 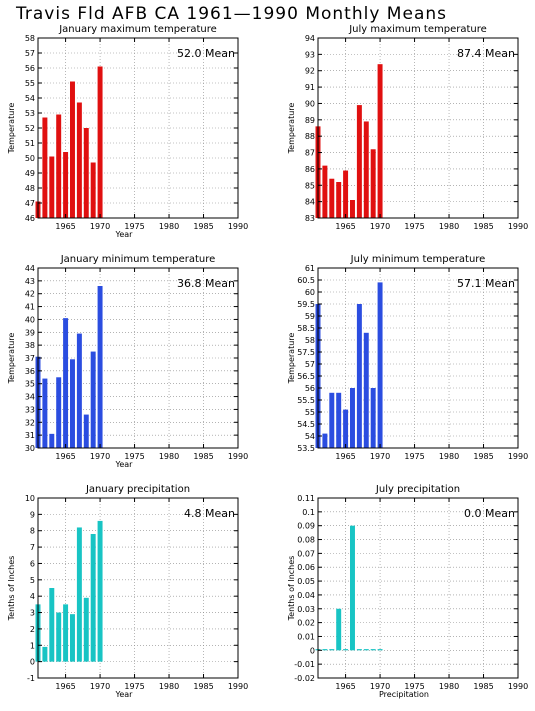 What do you see at coordinates (304, 678) in the screenshot?
I see `y-tick-label: -0.02` at bounding box center [304, 678].